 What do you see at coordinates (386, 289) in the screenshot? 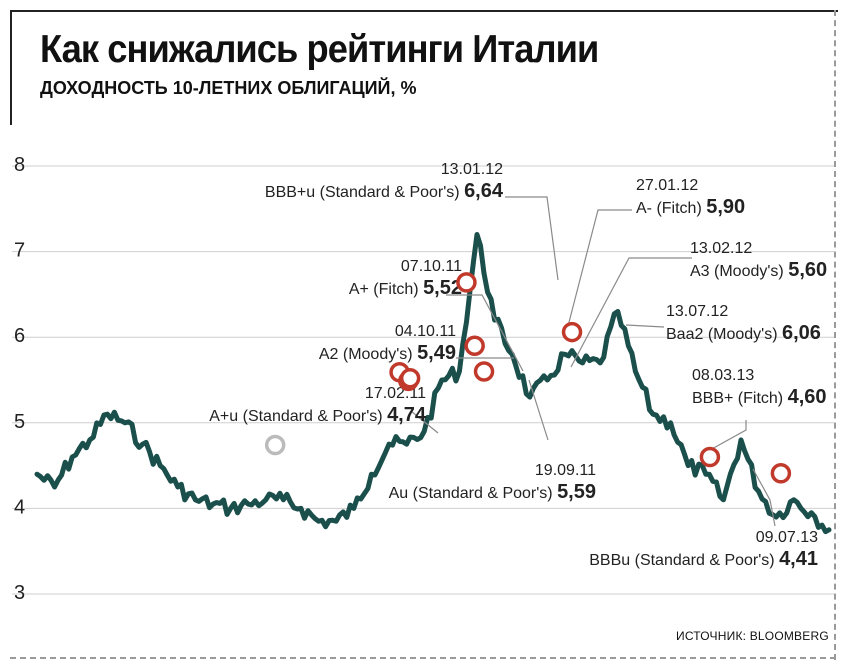
I see `annotation-rating-text: A+ (Fitch)` at bounding box center [386, 289].